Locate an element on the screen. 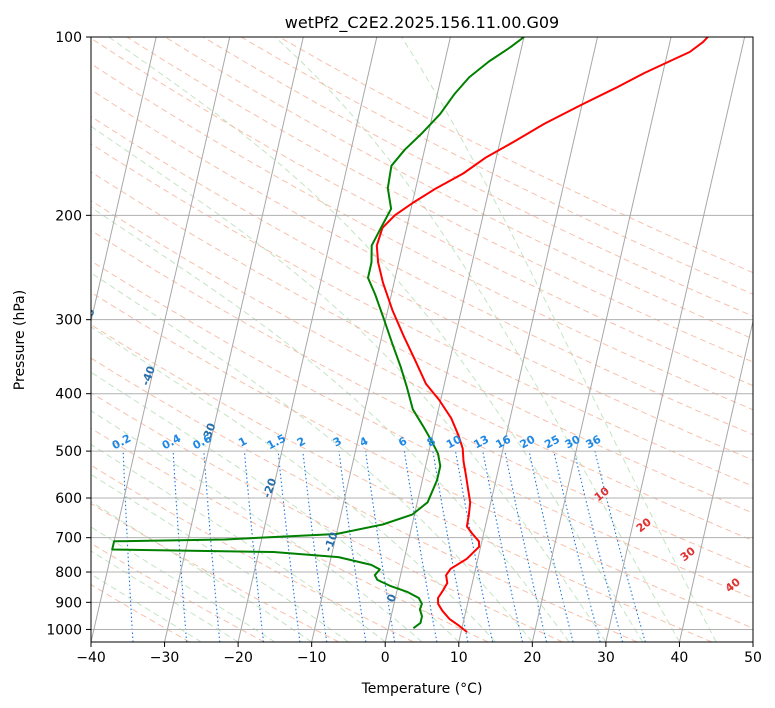 Image resolution: width=775 pixels, height=708 pixels. y-tick-label: 200 is located at coordinates (68, 216).